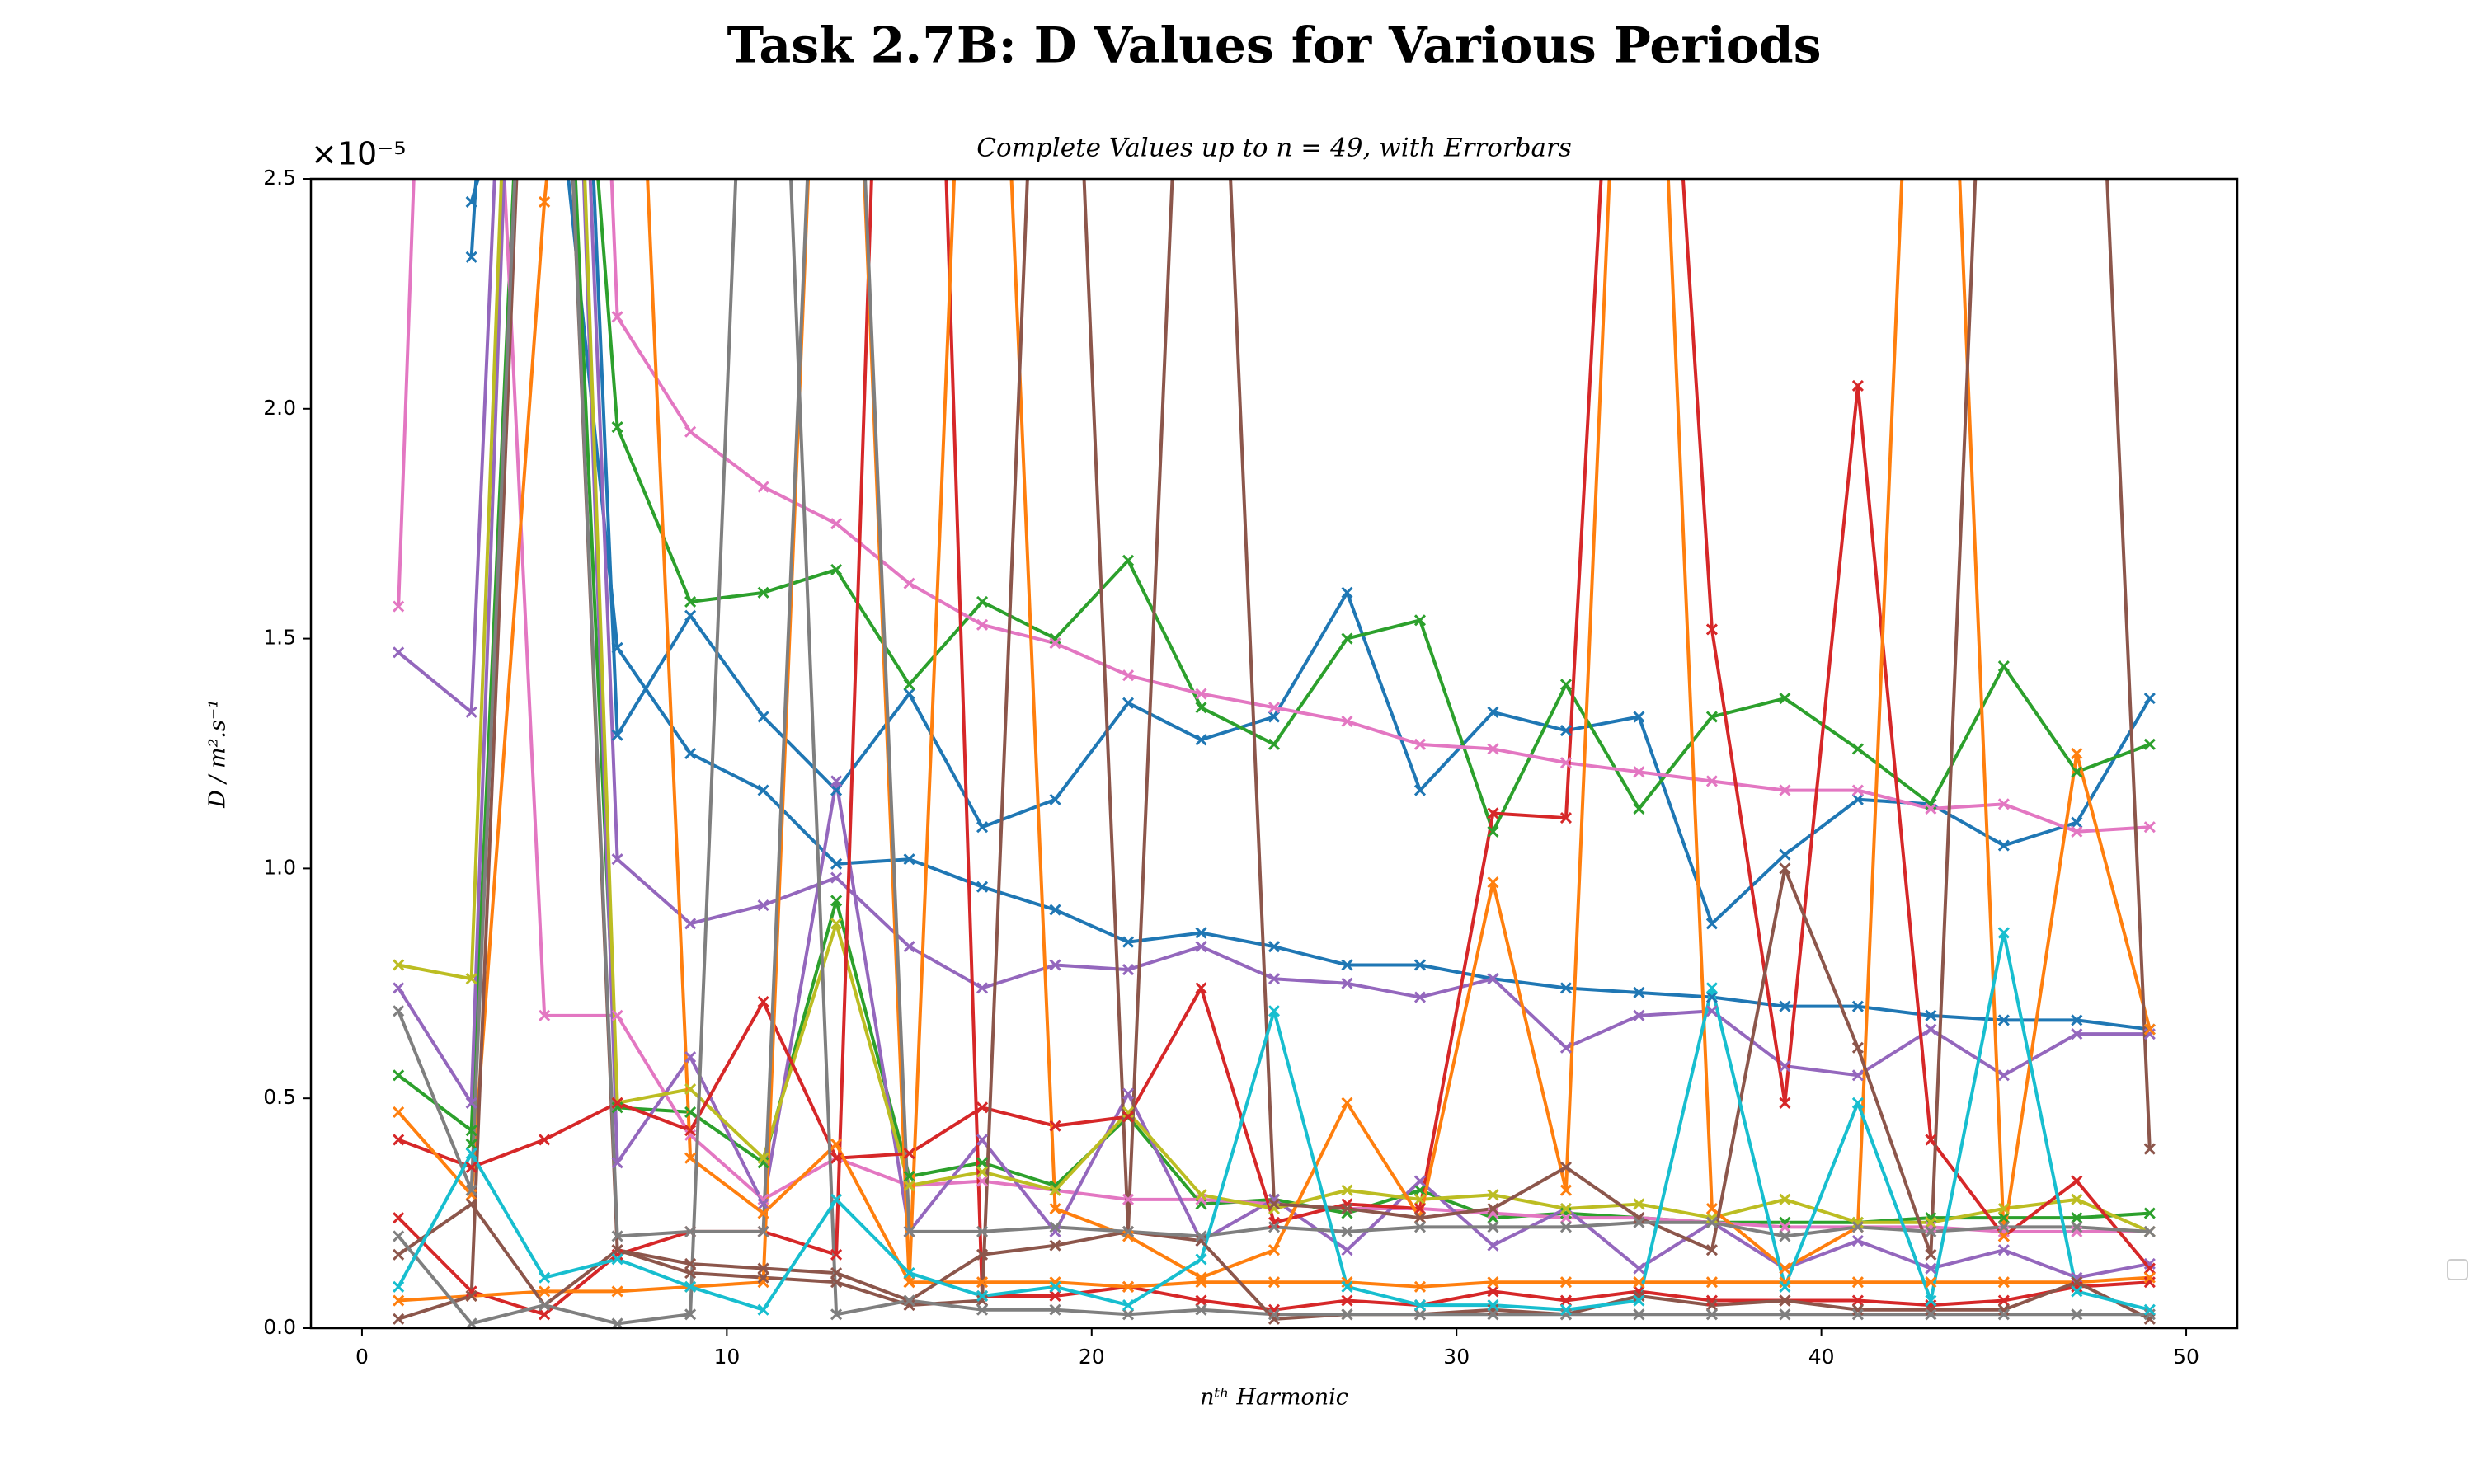 The image size is (2474, 1484). What do you see at coordinates (279, 178) in the screenshot?
I see `y-tick-label: 2.5` at bounding box center [279, 178].